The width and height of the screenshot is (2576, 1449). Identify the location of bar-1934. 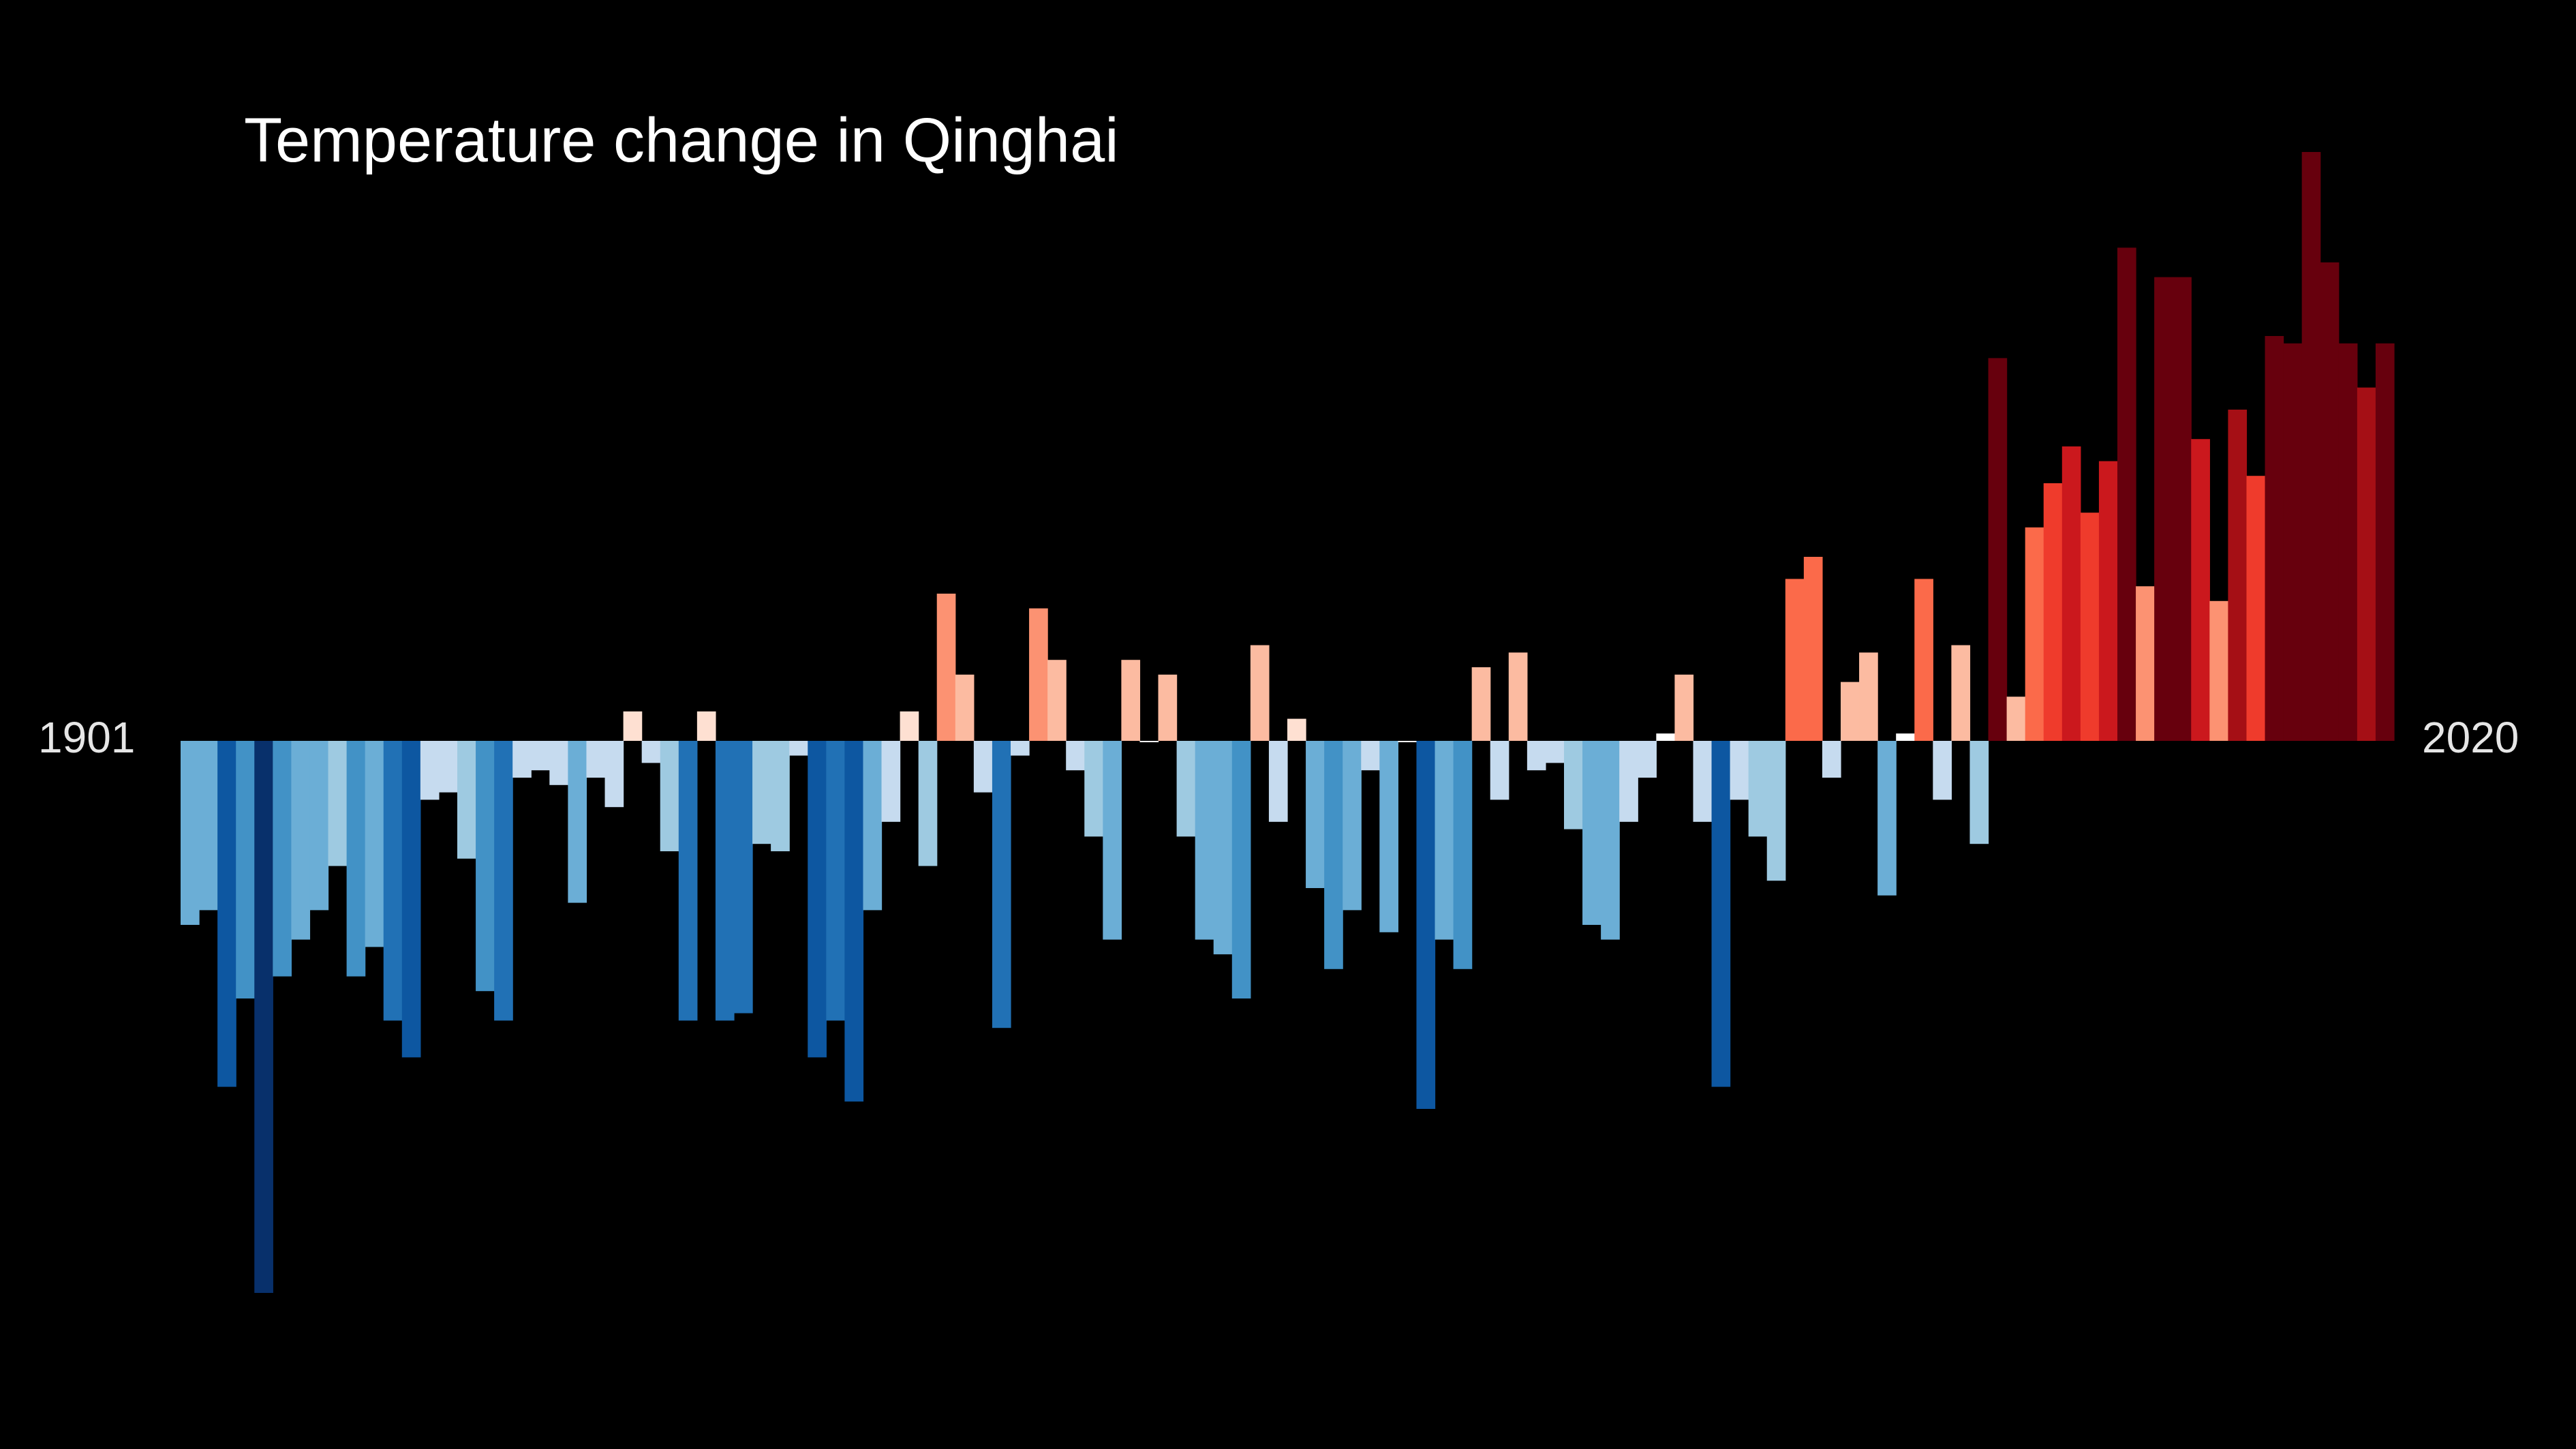
(798, 748).